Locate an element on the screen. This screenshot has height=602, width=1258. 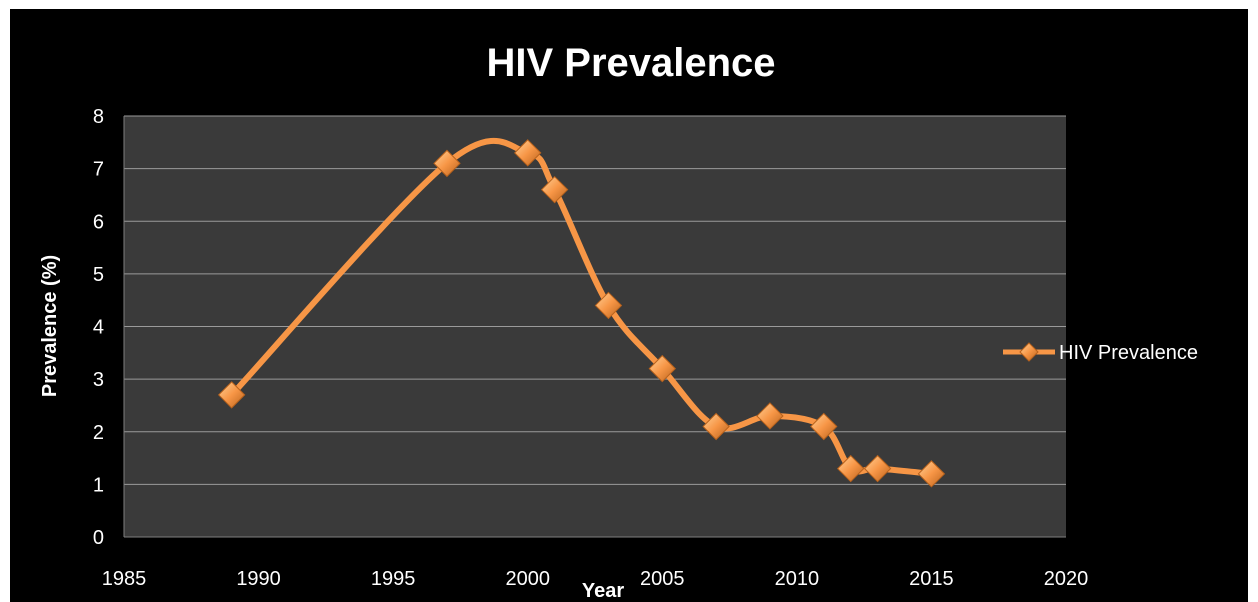
x-tick-label: 2015 is located at coordinates (931, 579).